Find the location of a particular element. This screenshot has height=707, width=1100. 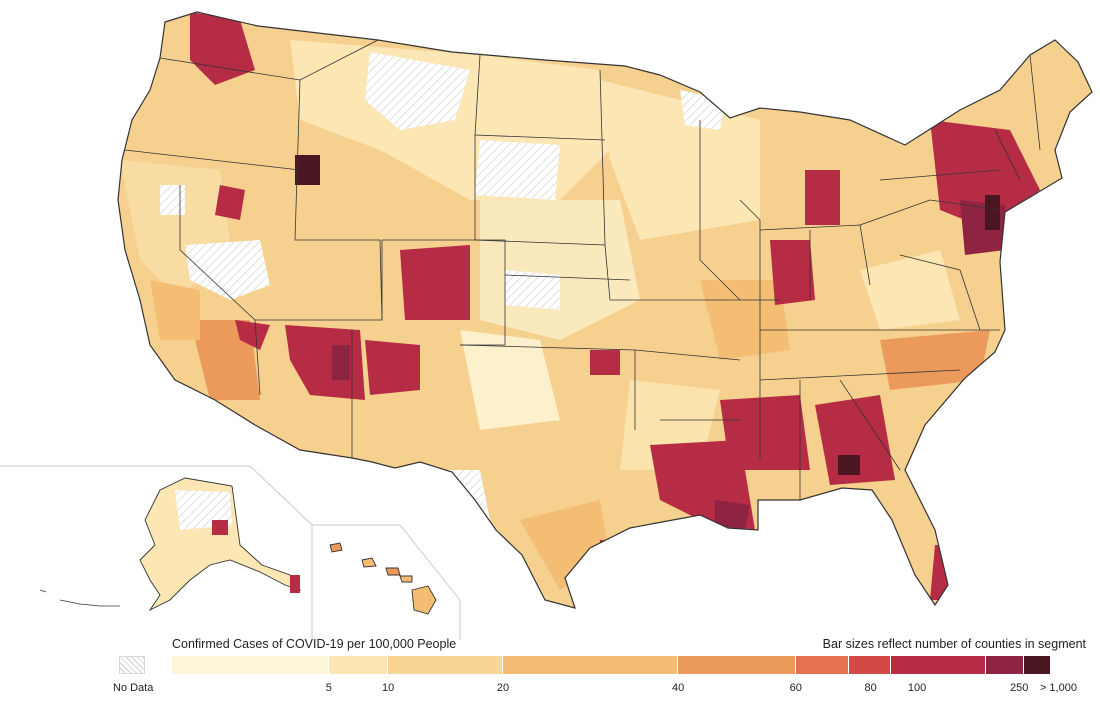

inset-frame is located at coordinates (230, 552).